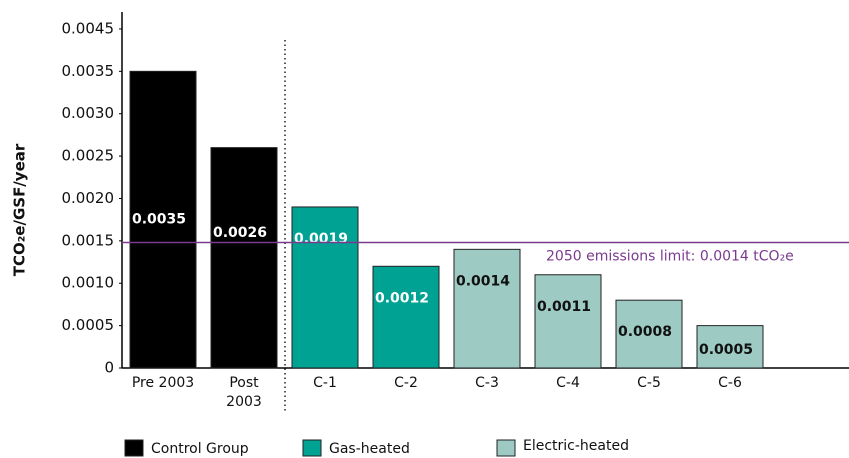  I want to click on y-tick-label: 0.0025, so click(88, 156).